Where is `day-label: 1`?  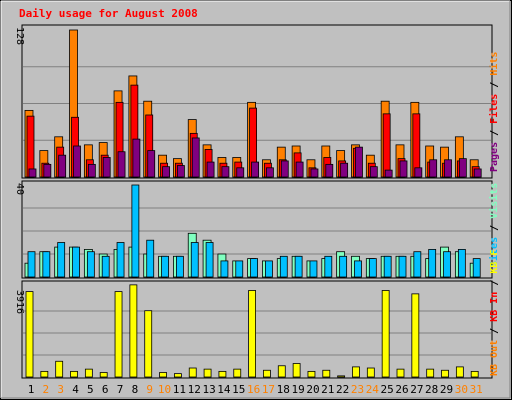 day-label: 1 is located at coordinates (31, 389).